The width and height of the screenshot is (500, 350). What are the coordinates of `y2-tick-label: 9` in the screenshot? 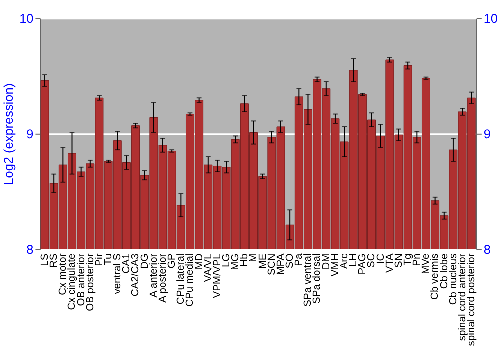 It's located at (487, 134).